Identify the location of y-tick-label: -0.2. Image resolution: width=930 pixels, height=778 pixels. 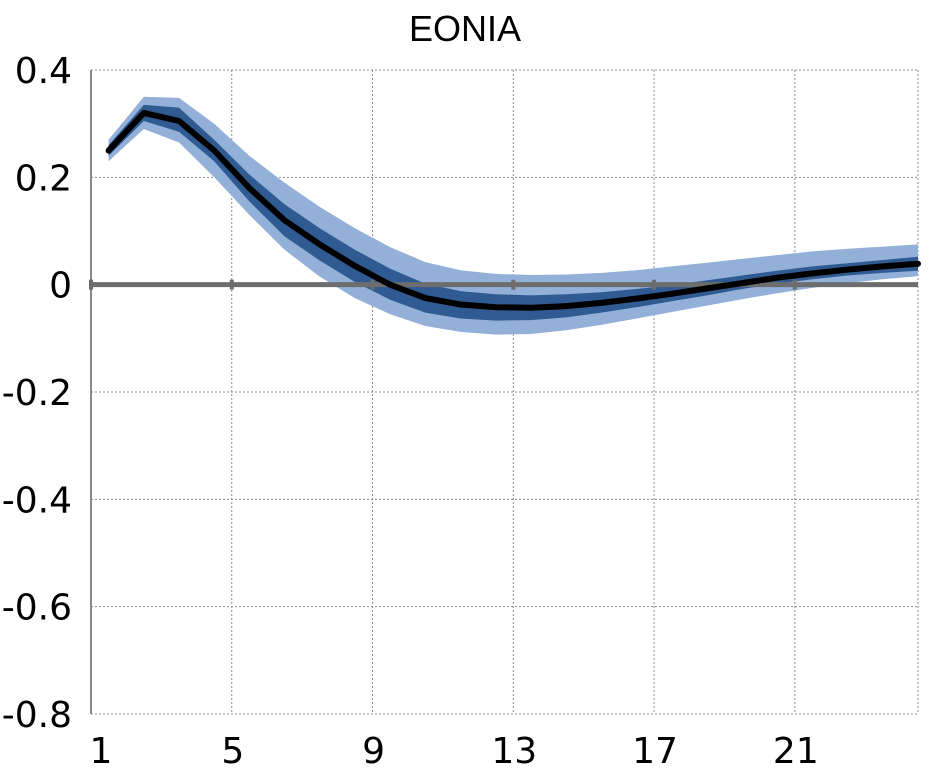
(37, 393).